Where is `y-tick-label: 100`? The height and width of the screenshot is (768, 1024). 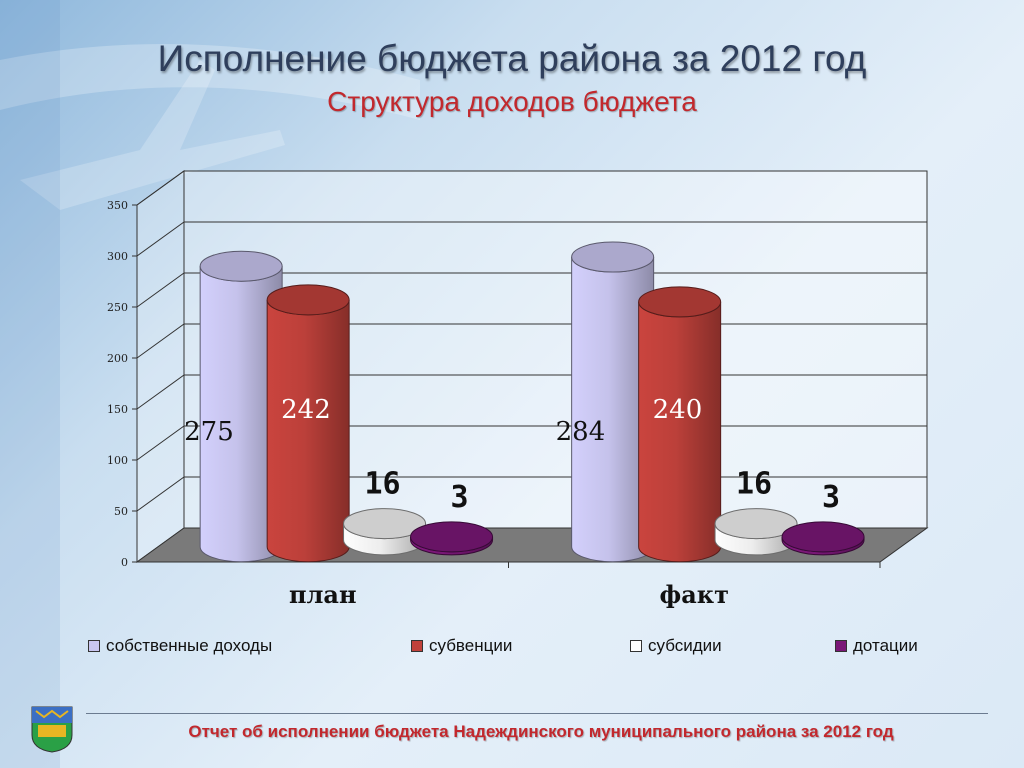 y-tick-label: 100 is located at coordinates (117, 460).